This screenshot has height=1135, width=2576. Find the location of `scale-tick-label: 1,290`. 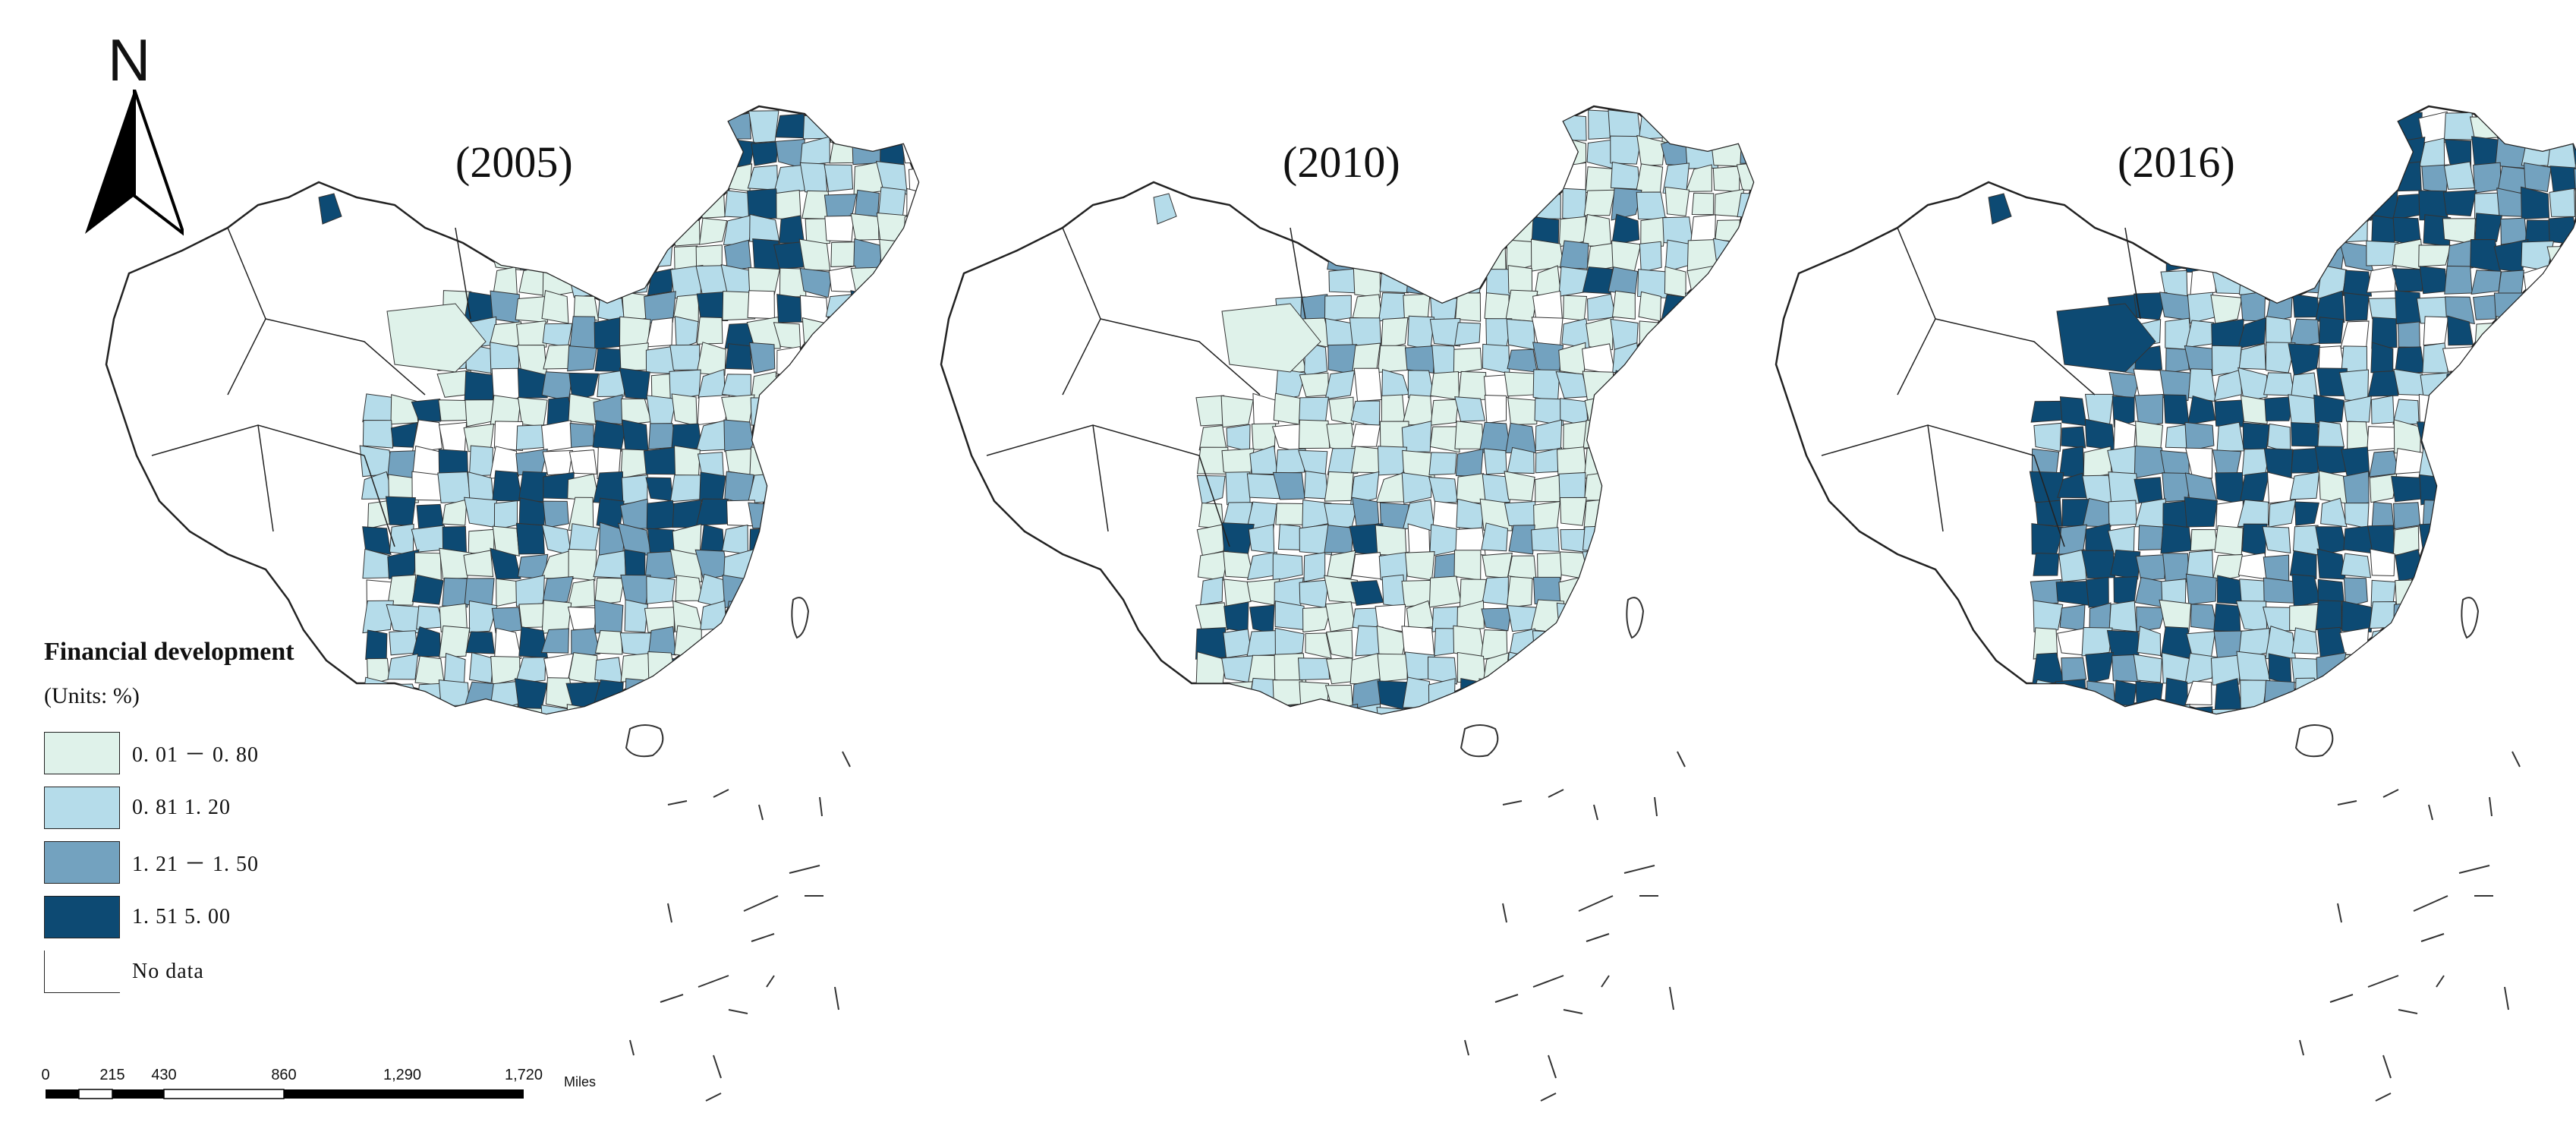

scale-tick-label: 1,290 is located at coordinates (402, 1075).